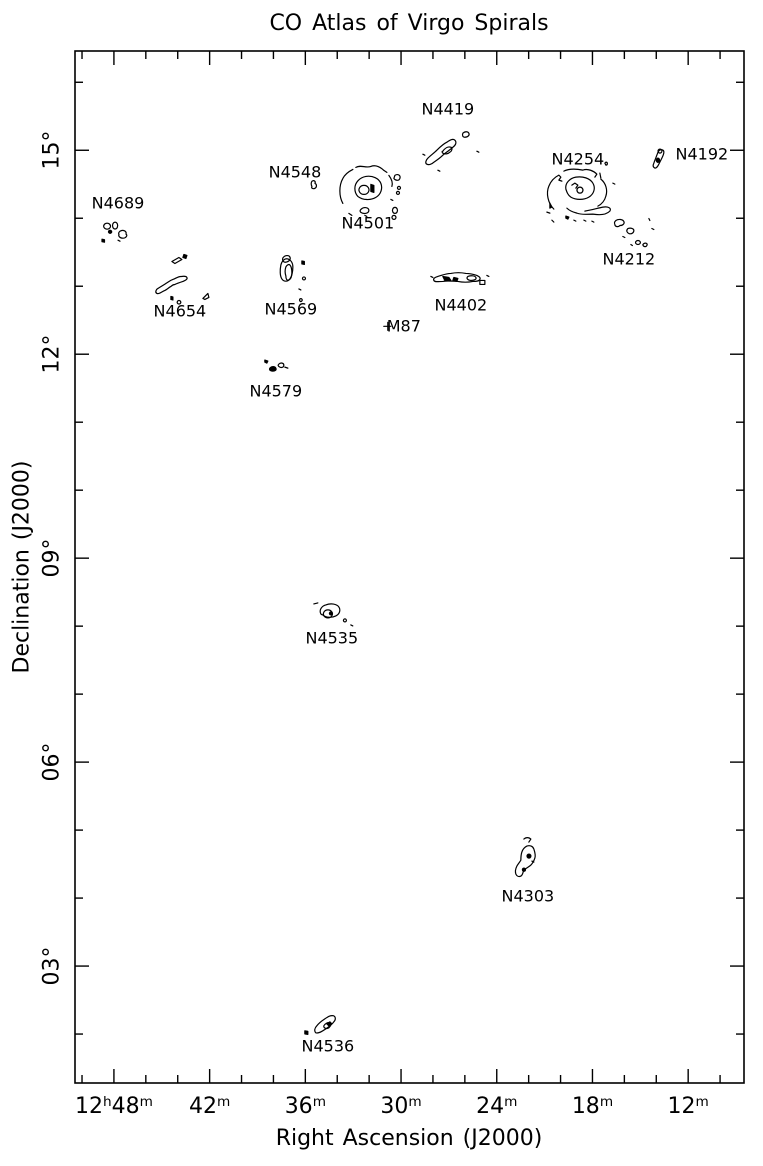  Describe the element at coordinates (409, 1138) in the screenshot. I see `x-axis-title: Right Ascension (J2000)` at that location.